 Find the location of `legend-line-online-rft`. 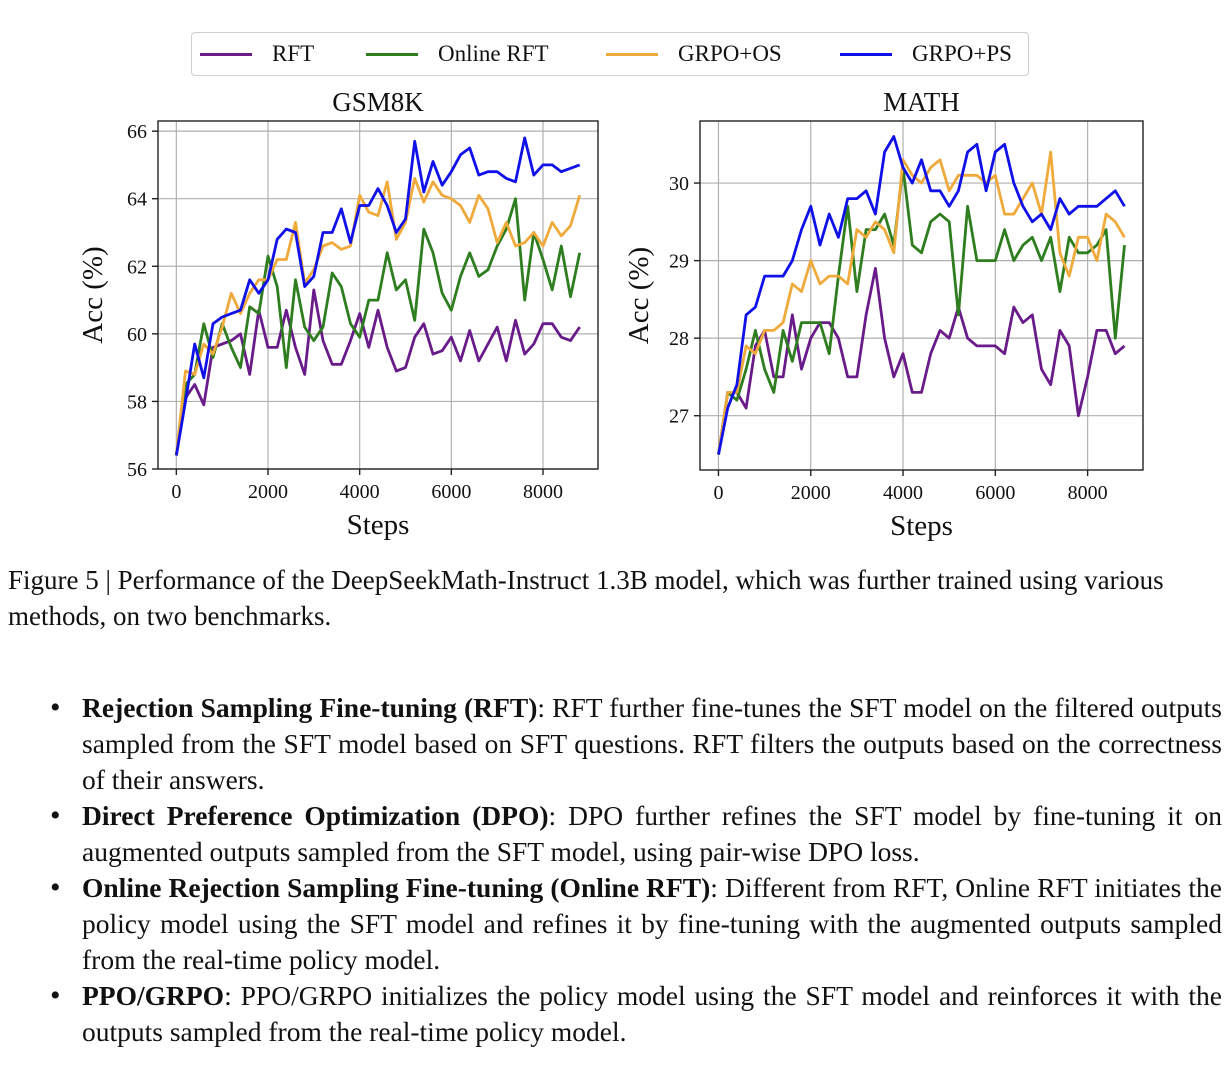

legend-line-online-rft is located at coordinates (392, 54).